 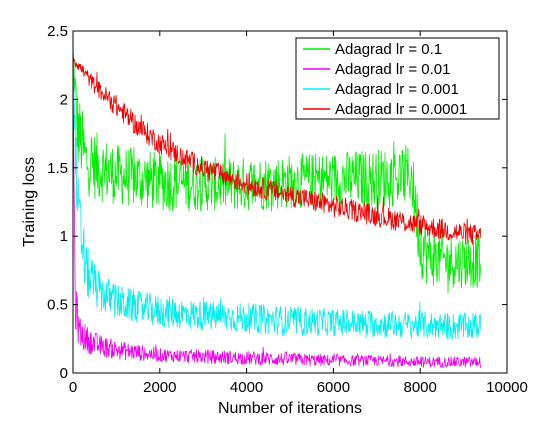 I want to click on x-tick-label: 2000, so click(x=159, y=387).